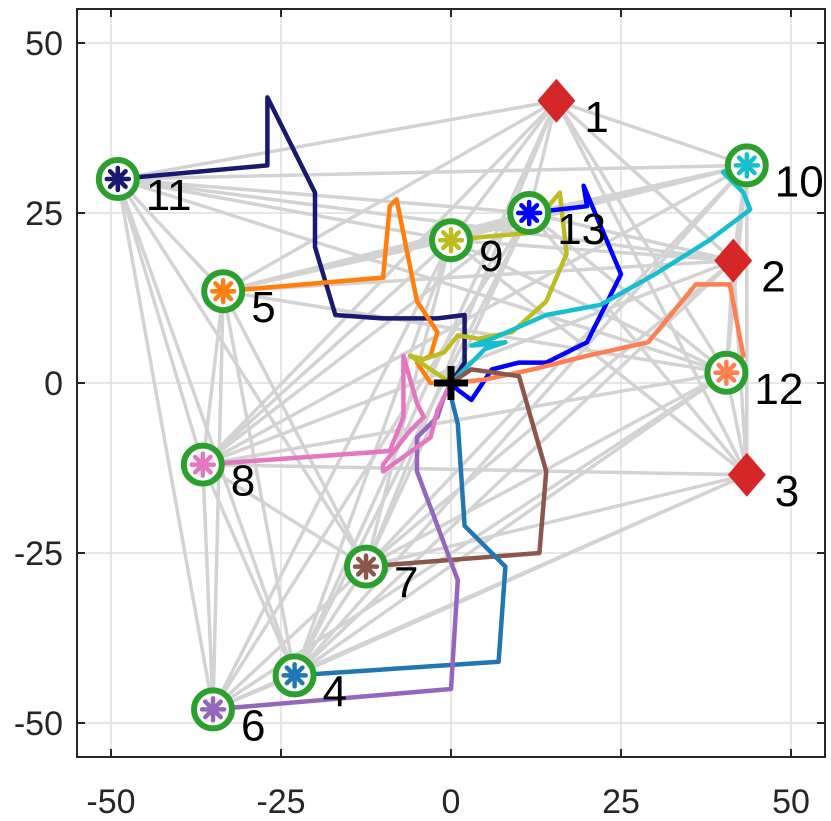 This screenshot has height=821, width=831. I want to click on node-label-11: 11, so click(169, 195).